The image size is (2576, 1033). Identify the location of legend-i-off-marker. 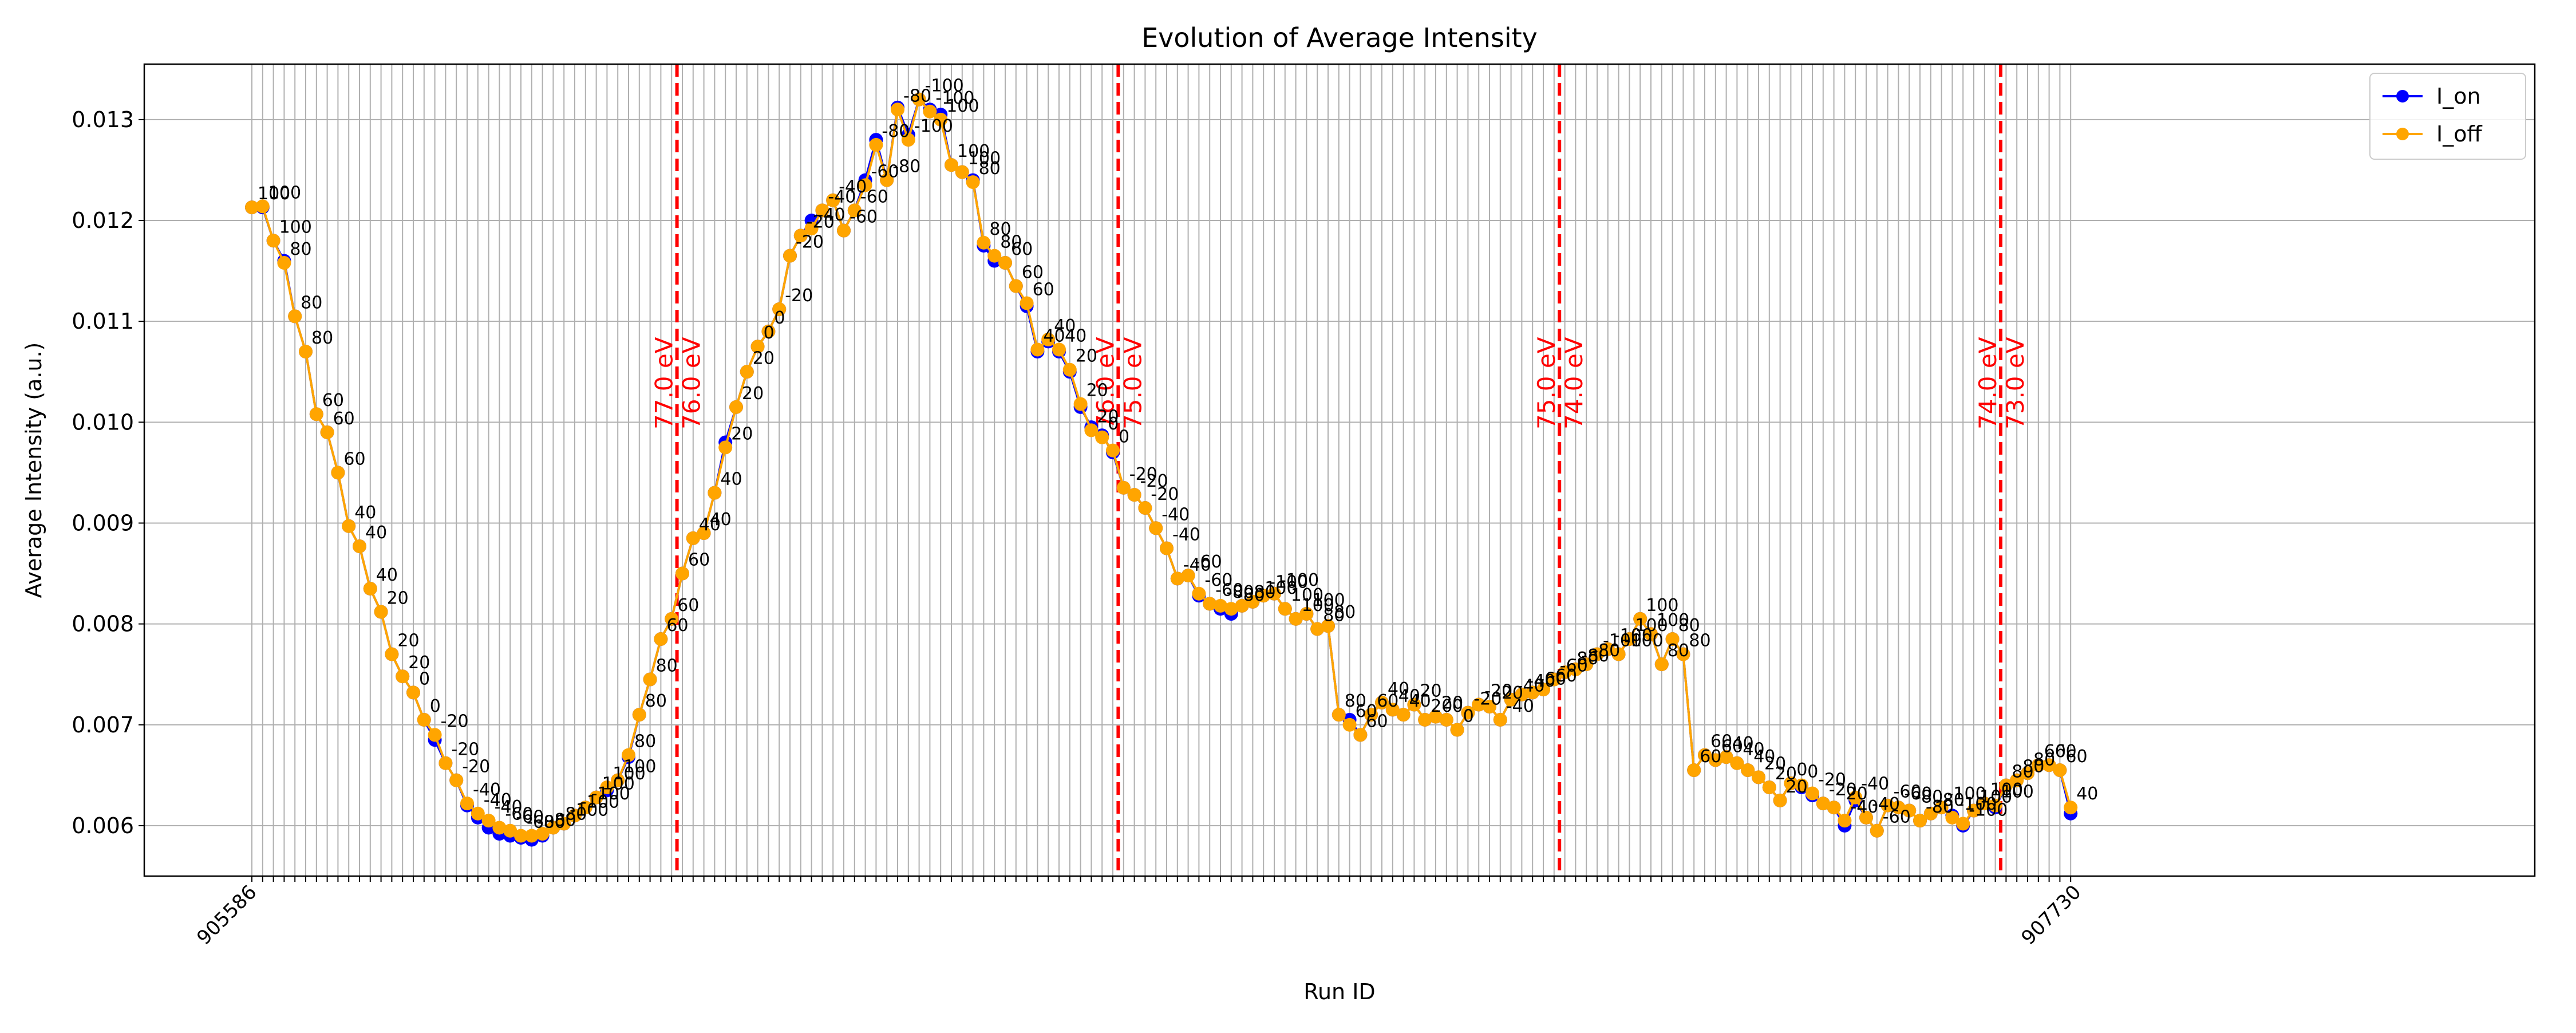
(2402, 134).